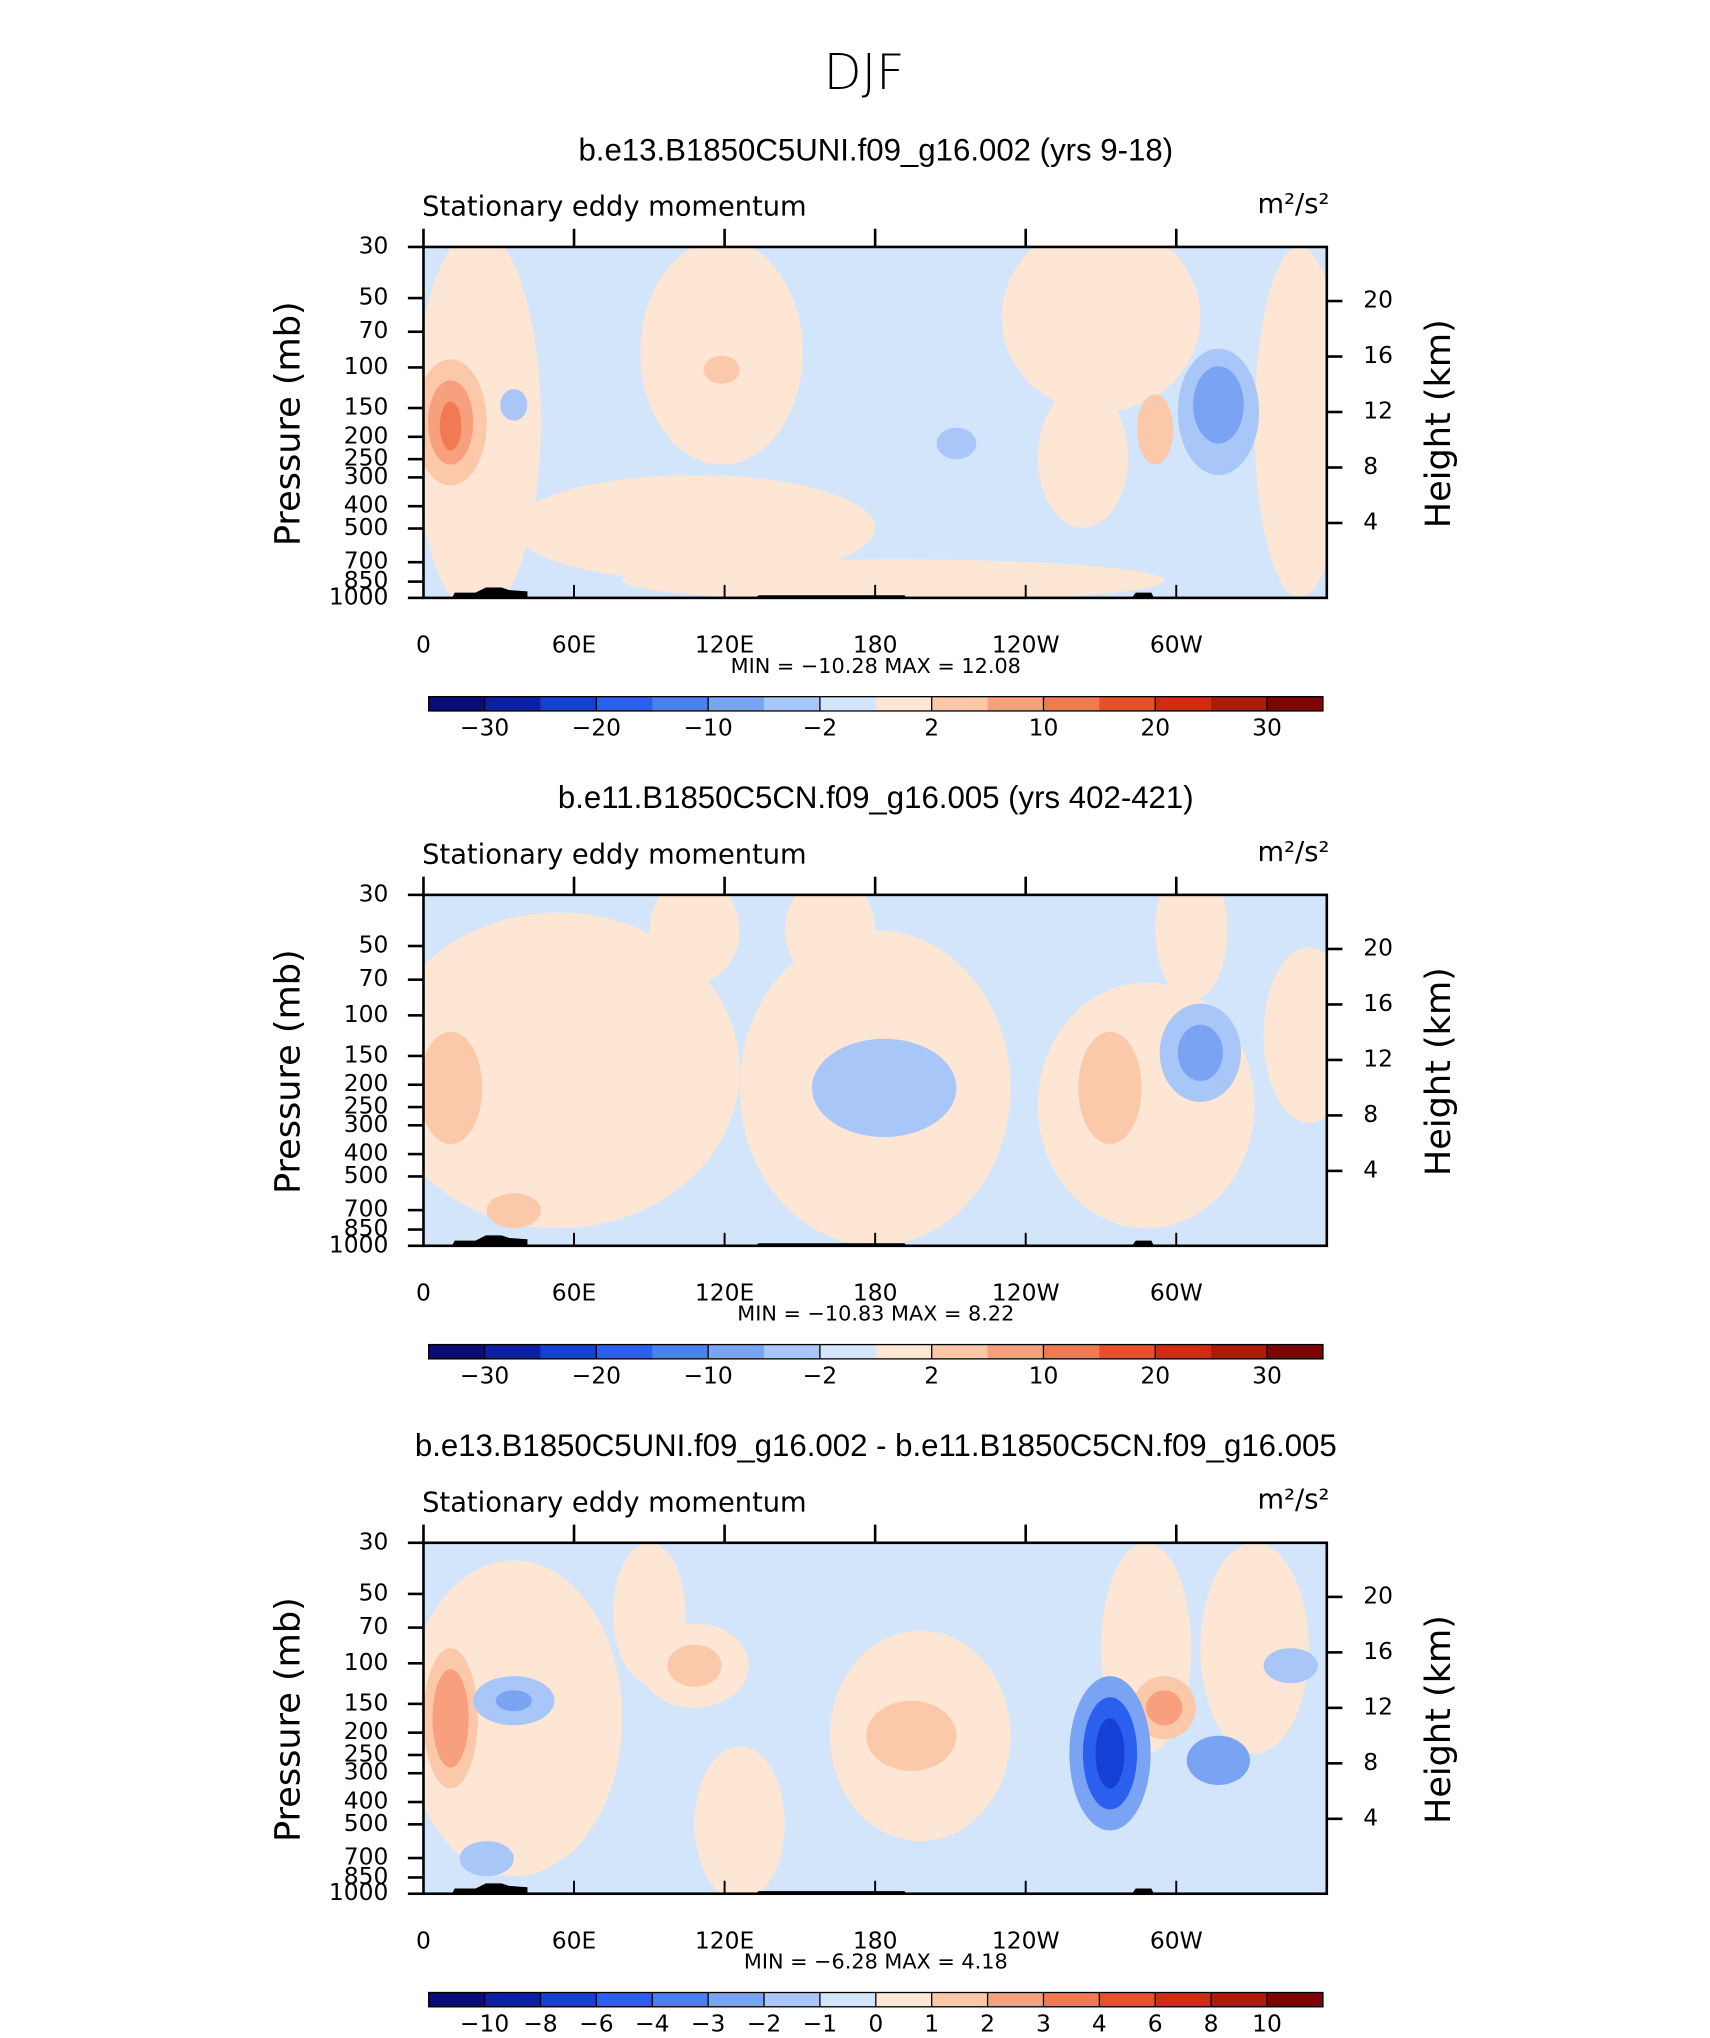 This screenshot has width=1710, height=2038. I want to click on y2-tick-label: 16, so click(1378, 1003).